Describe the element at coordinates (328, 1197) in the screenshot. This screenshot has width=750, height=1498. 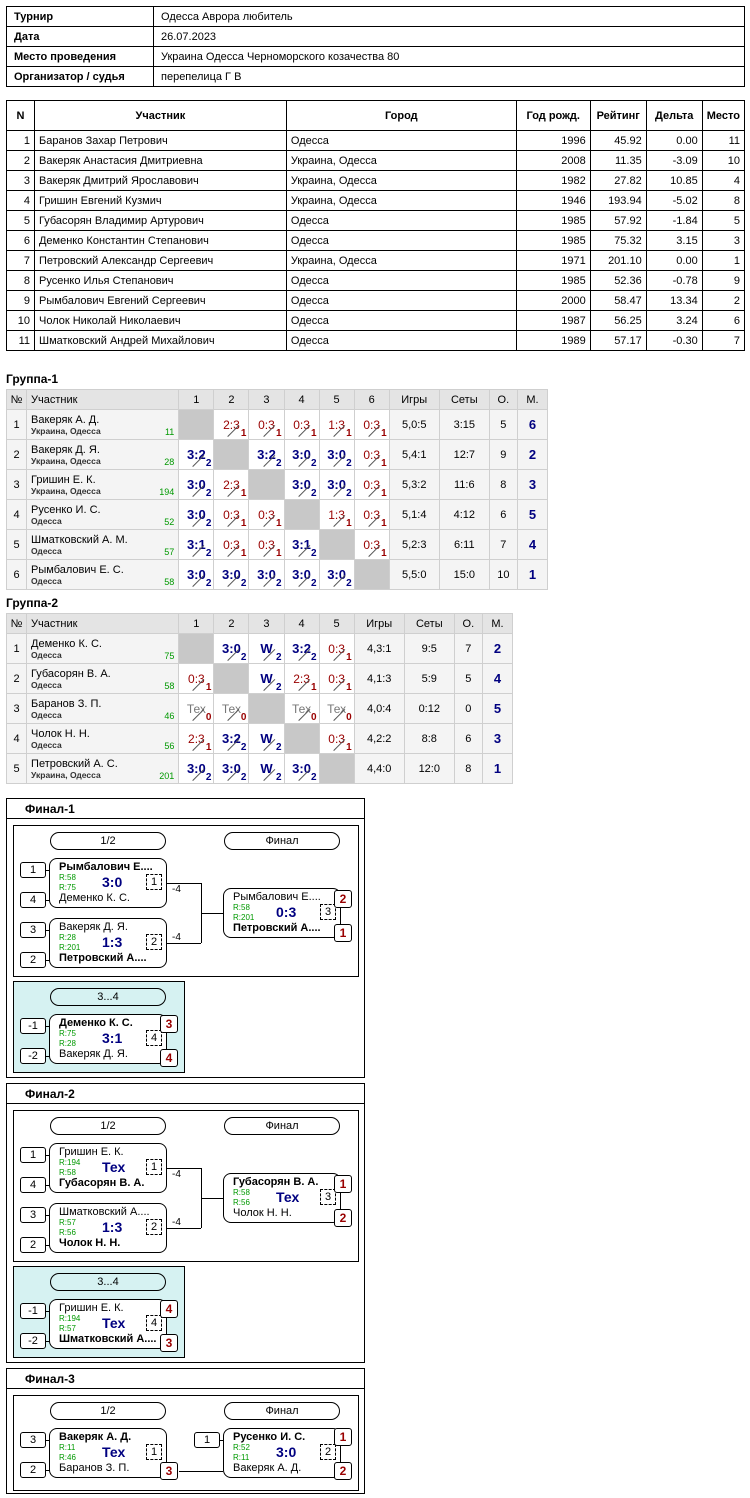
I see `match-number: 3` at that location.